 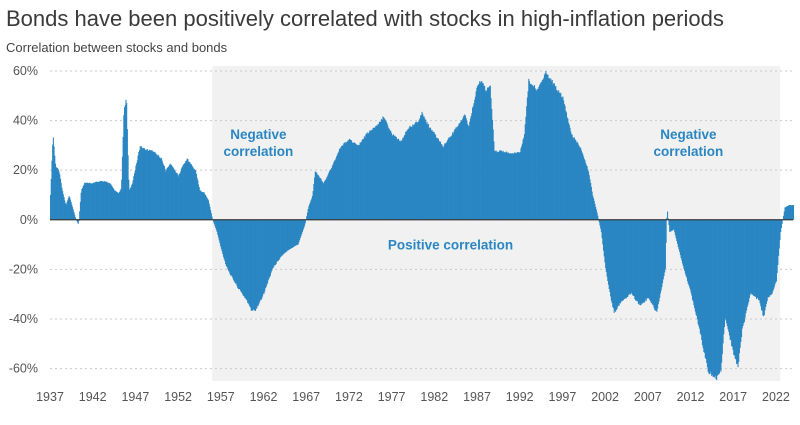 I want to click on x-tick-label: 1962, so click(x=264, y=397).